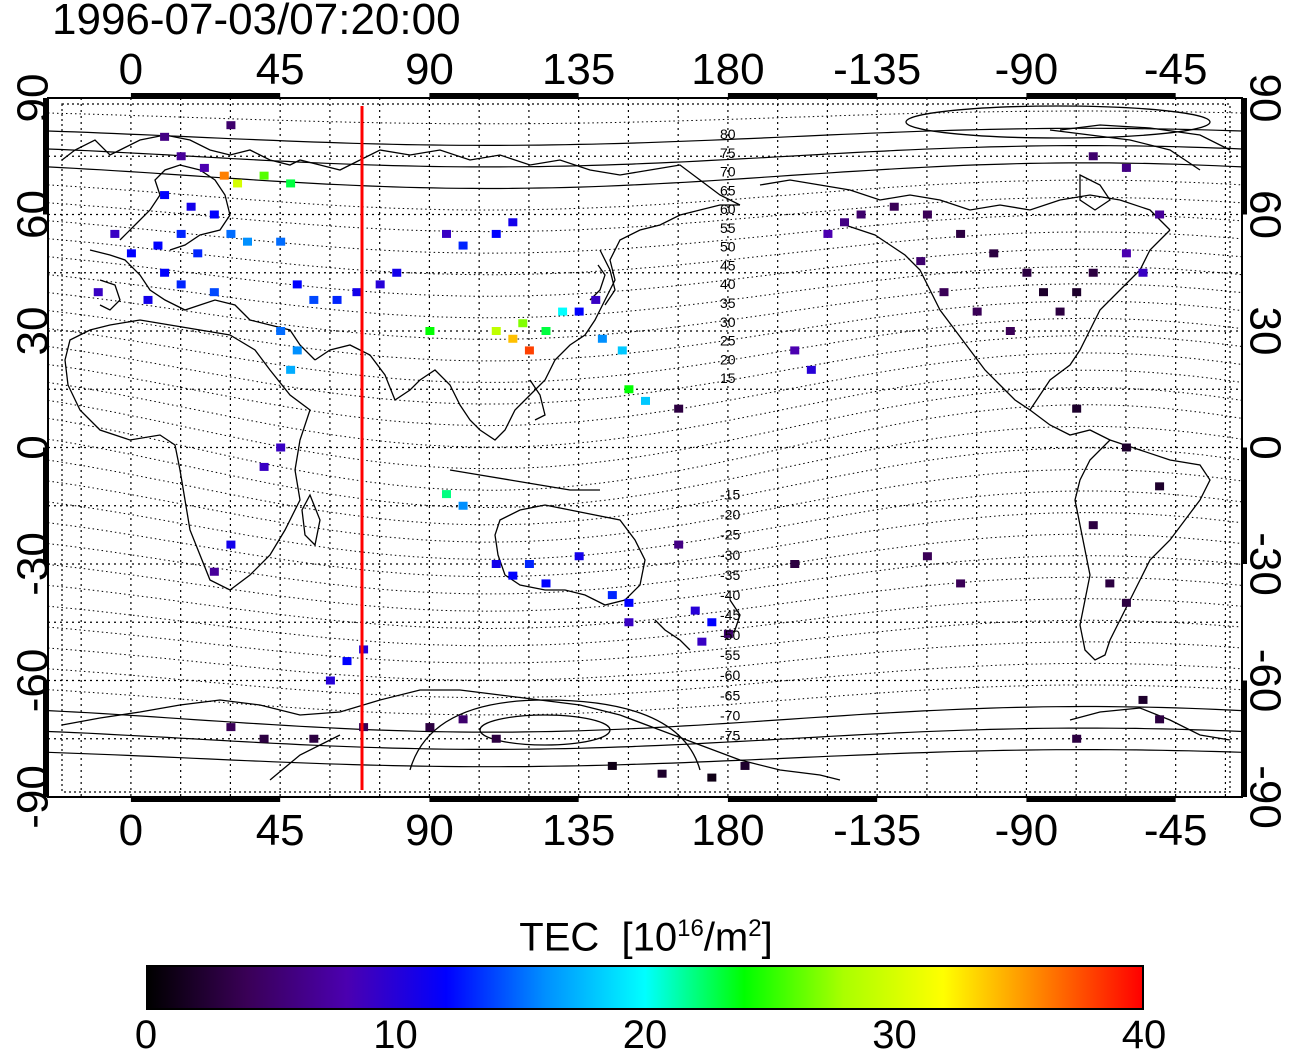 The width and height of the screenshot is (1292, 1058). Describe the element at coordinates (730, 675) in the screenshot. I see `magnetic-lat-label: -60` at that location.